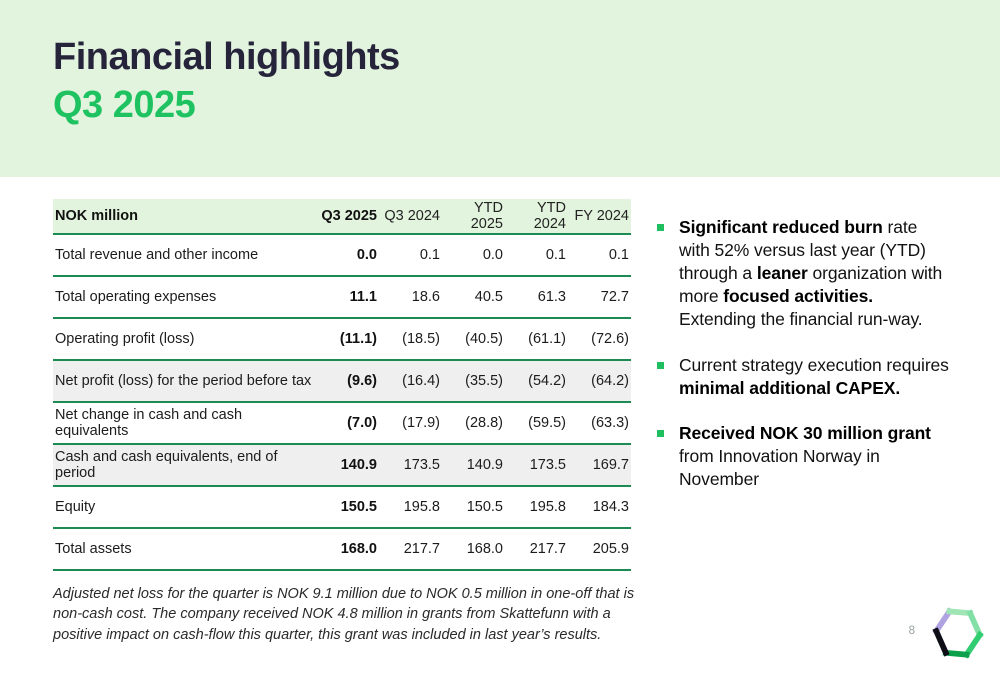 The width and height of the screenshot is (1000, 685). What do you see at coordinates (599, 297) in the screenshot?
I see `row-value: 72.7` at bounding box center [599, 297].